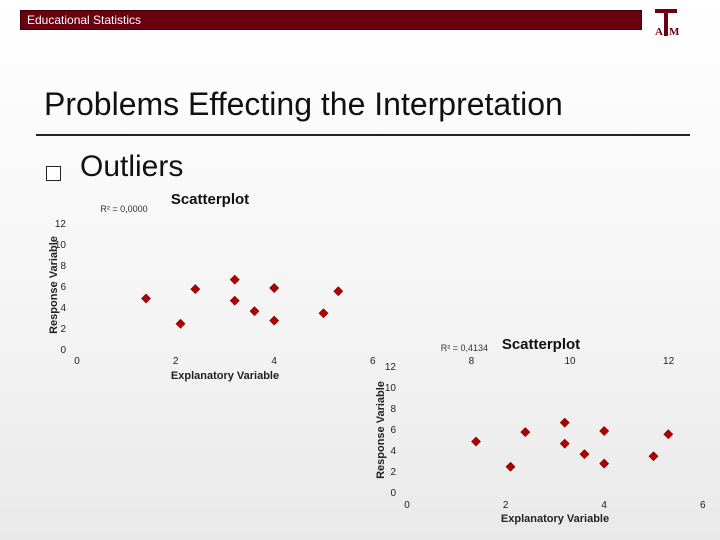  Describe the element at coordinates (472, 361) in the screenshot. I see `x-tick-label: 8` at that location.